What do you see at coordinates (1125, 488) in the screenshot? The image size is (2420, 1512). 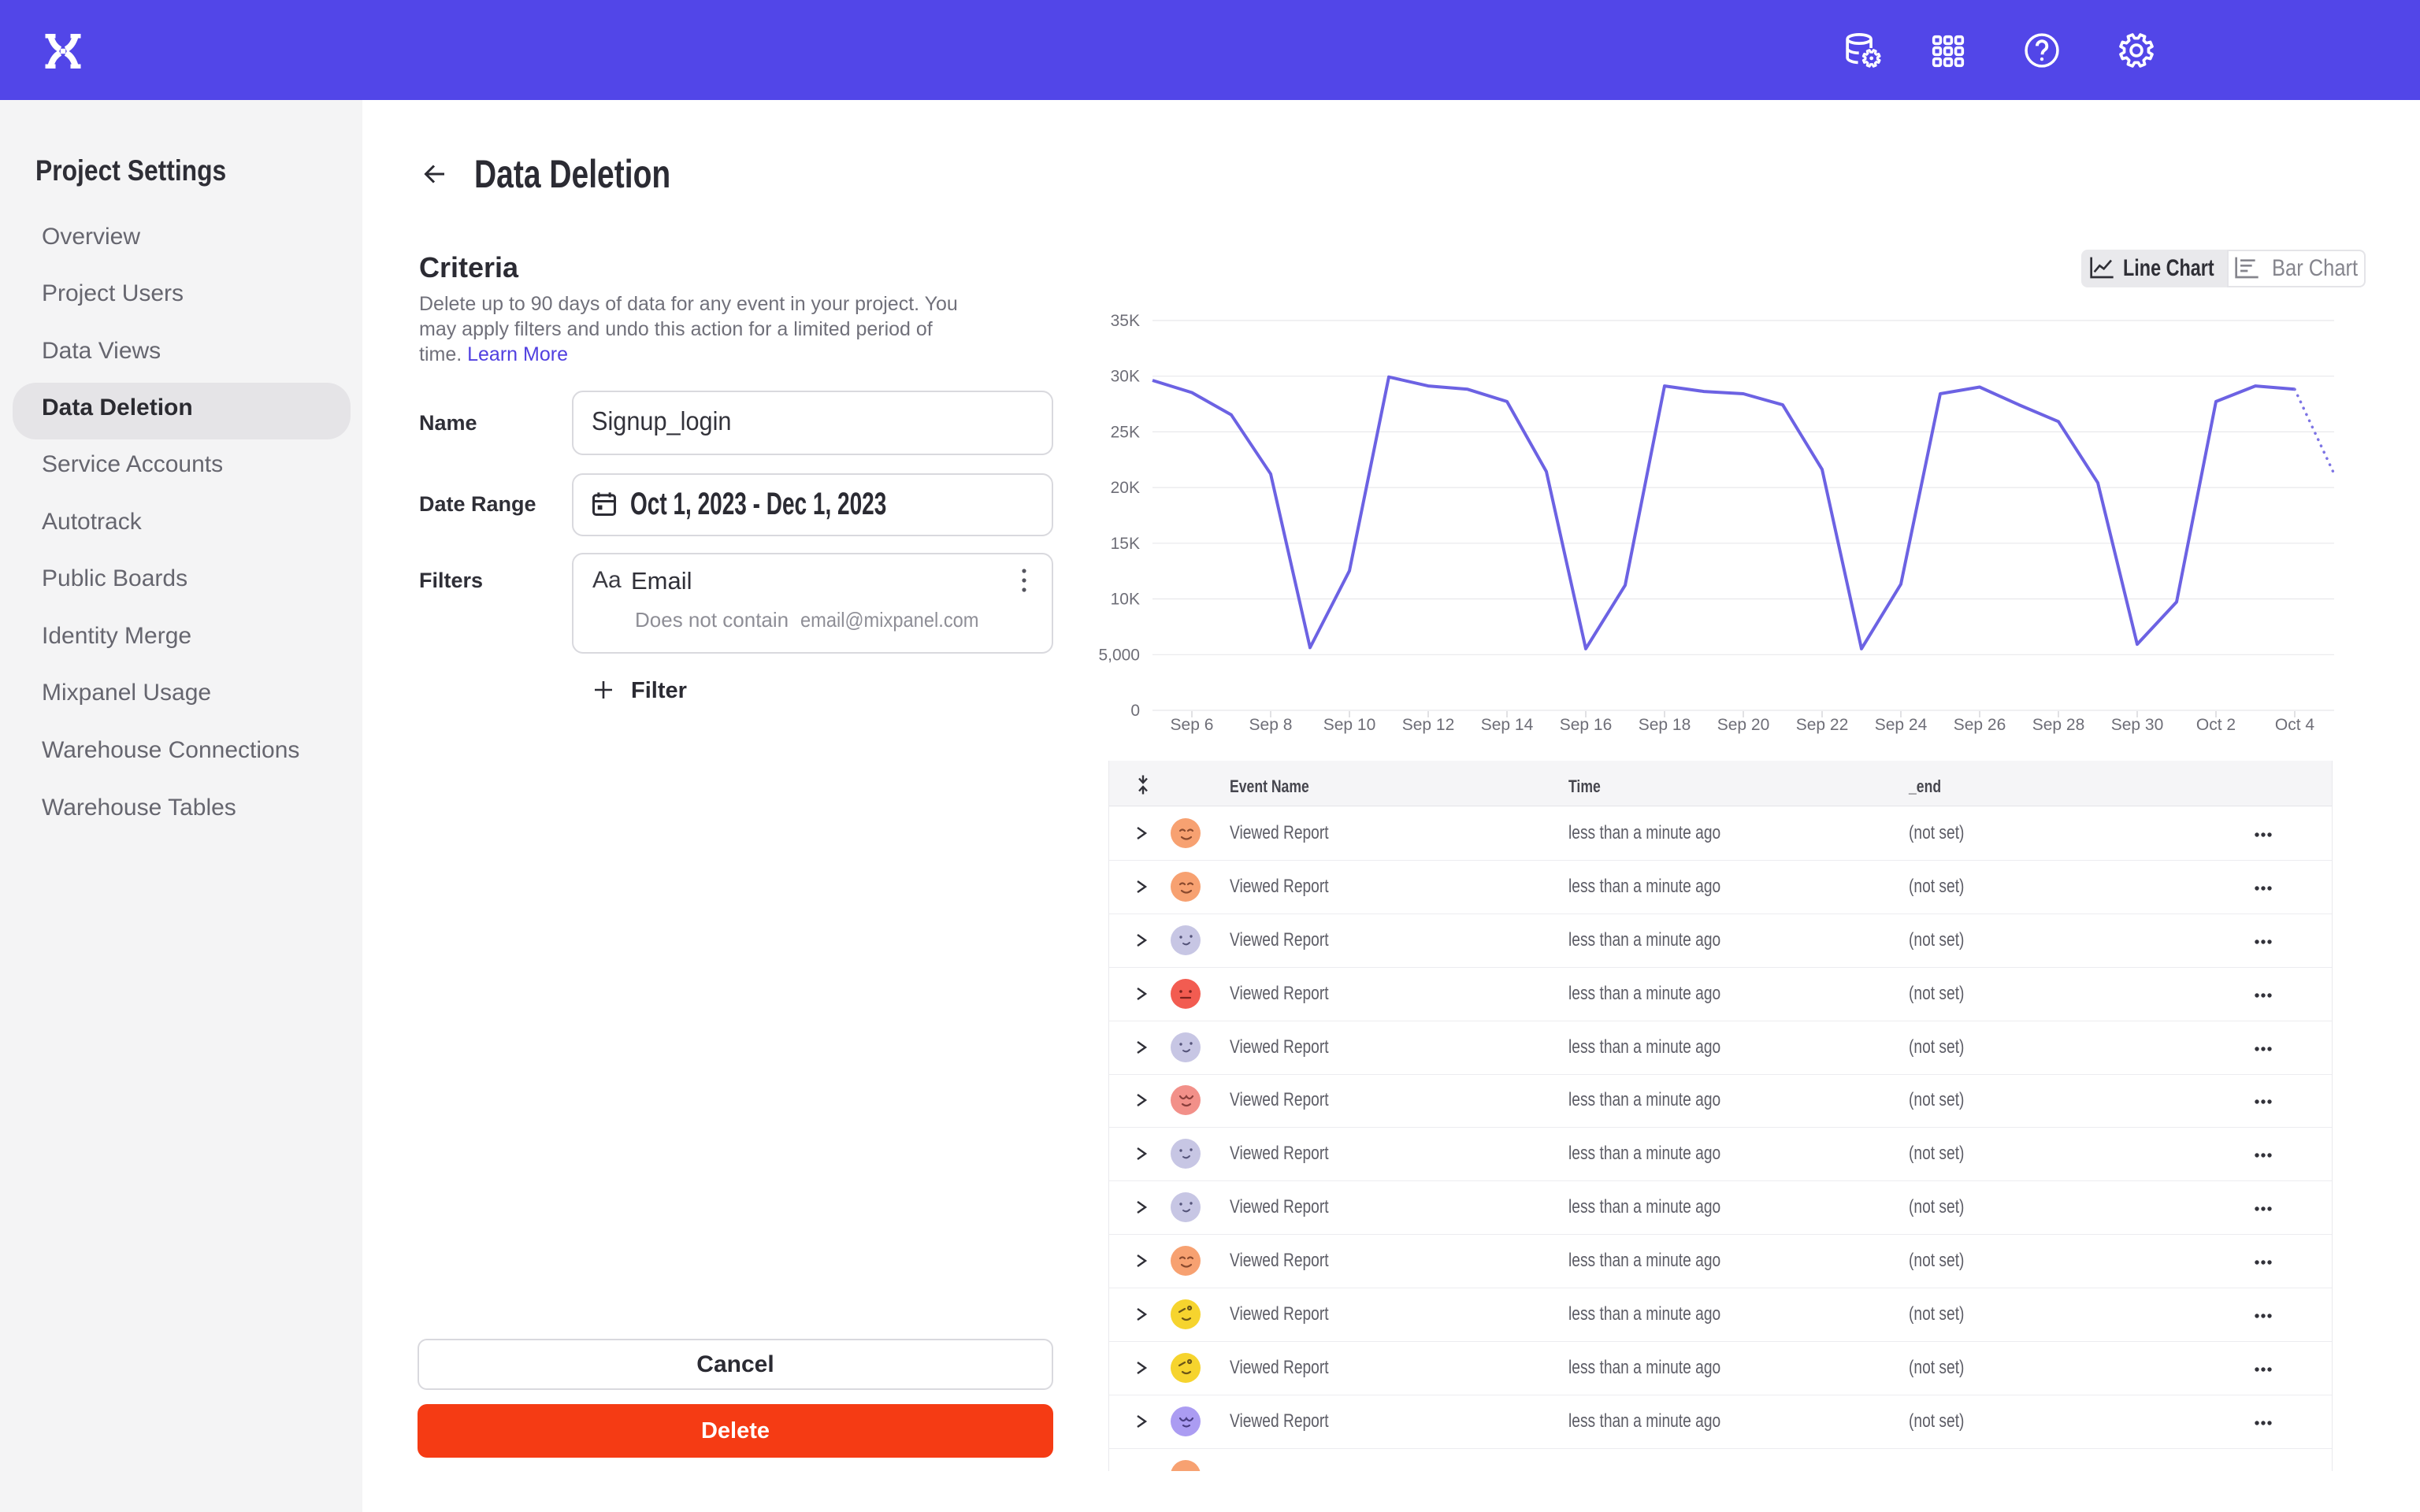 I see `svg-text: 20K` at bounding box center [1125, 488].